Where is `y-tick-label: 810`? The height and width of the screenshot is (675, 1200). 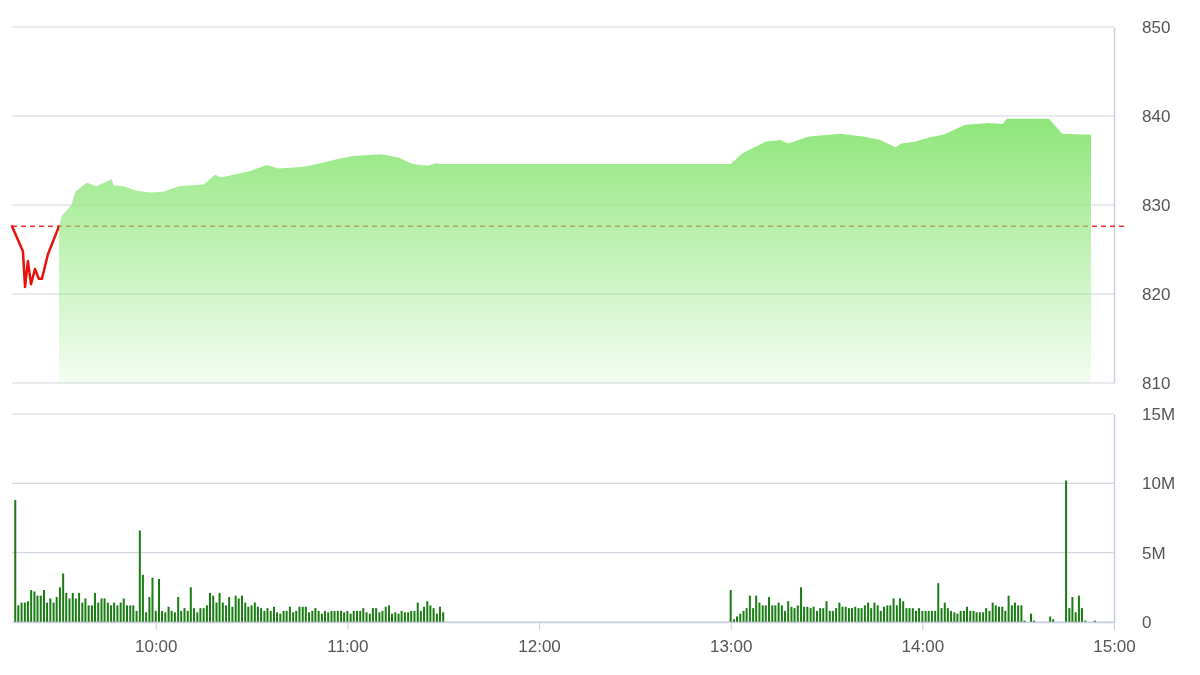 y-tick-label: 810 is located at coordinates (1156, 383).